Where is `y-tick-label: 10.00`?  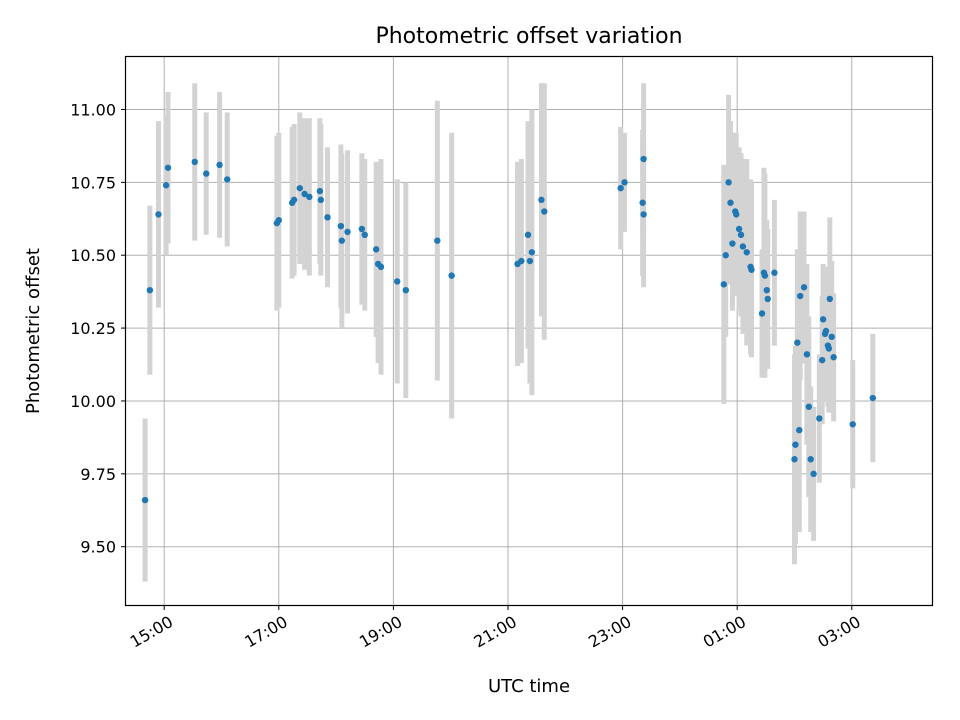
y-tick-label: 10.00 is located at coordinates (93, 401).